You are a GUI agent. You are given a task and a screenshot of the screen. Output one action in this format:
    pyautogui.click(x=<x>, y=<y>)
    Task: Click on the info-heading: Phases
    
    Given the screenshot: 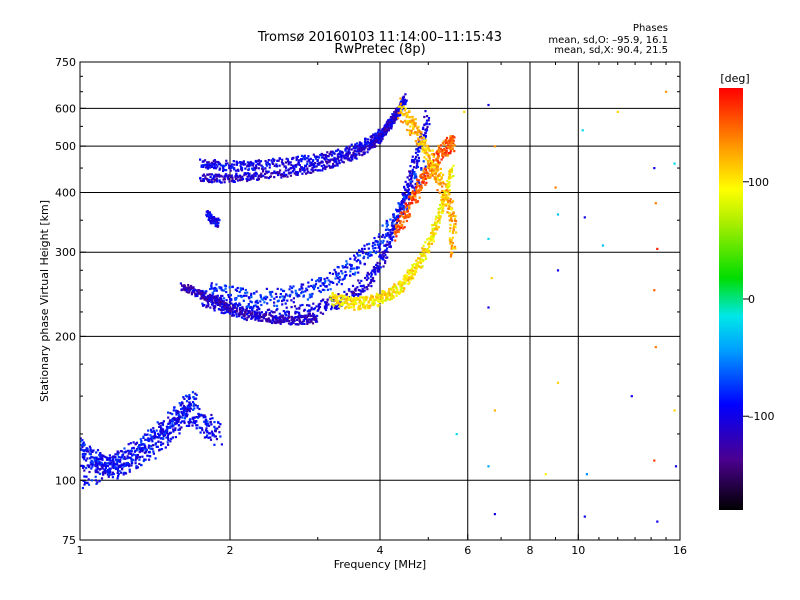 What is the action you would take?
    pyautogui.click(x=650, y=28)
    